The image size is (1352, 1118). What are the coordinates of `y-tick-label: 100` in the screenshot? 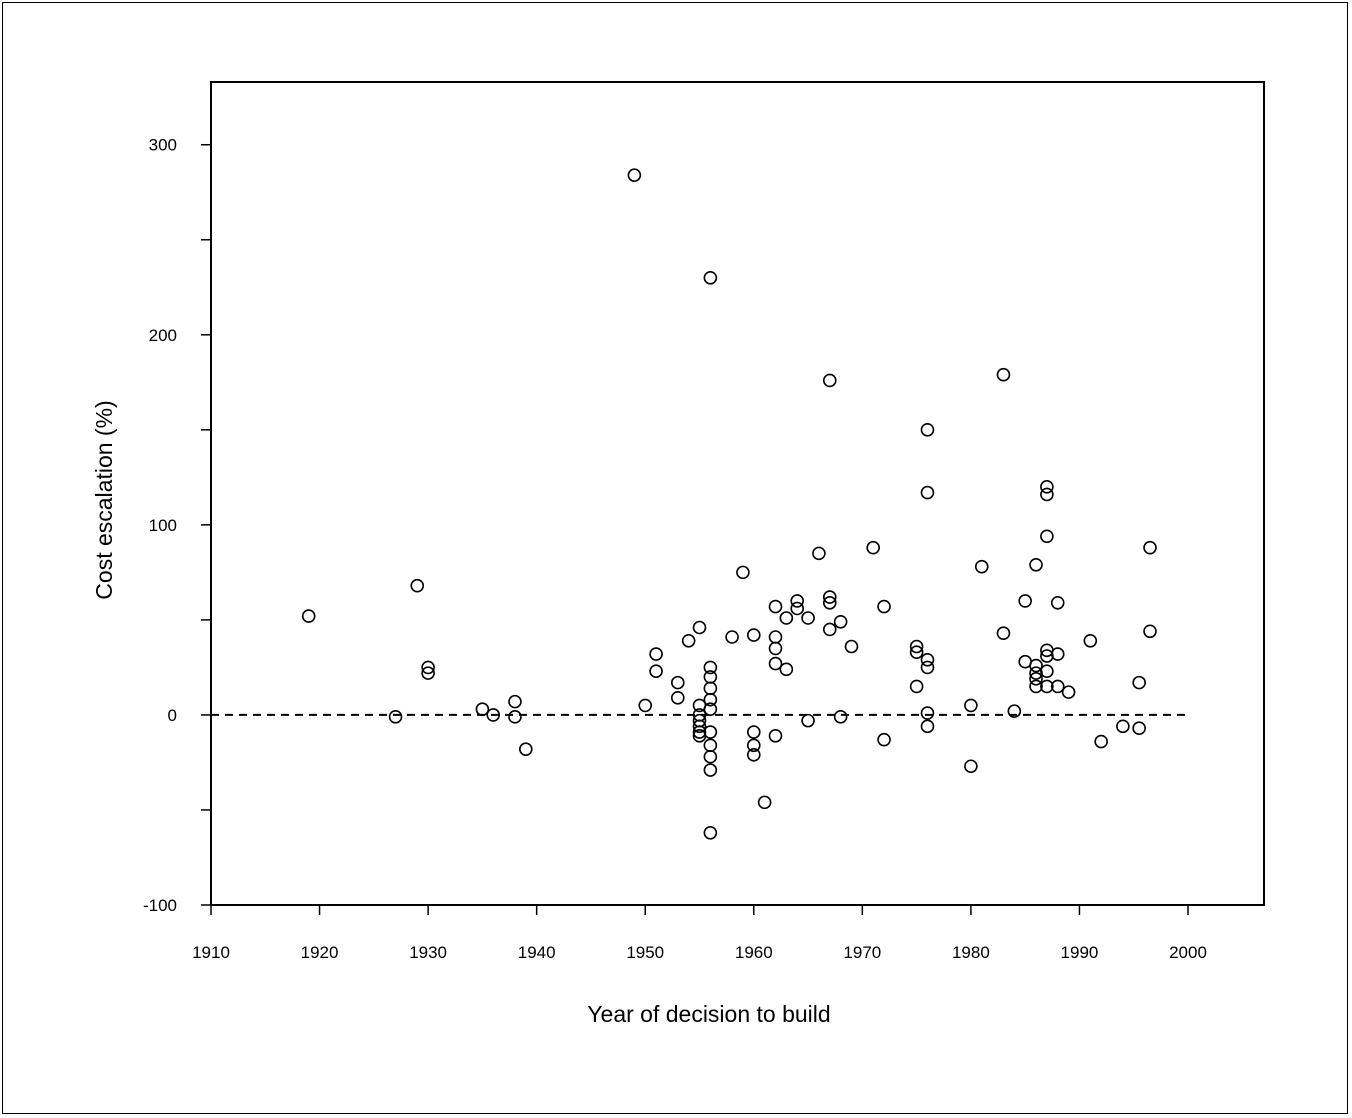 It's located at (163, 525).